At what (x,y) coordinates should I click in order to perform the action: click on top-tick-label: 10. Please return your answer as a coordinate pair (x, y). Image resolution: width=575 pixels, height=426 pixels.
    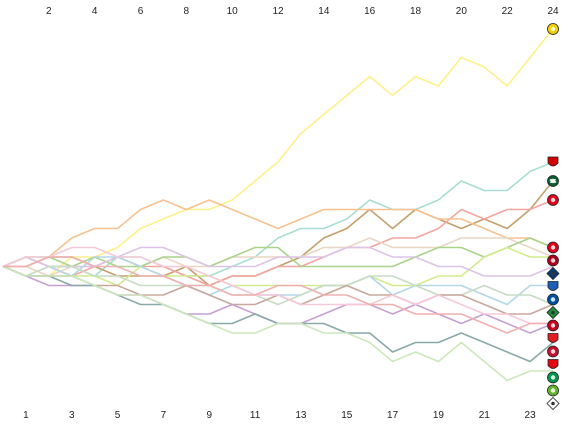
    Looking at the image, I should click on (233, 11).